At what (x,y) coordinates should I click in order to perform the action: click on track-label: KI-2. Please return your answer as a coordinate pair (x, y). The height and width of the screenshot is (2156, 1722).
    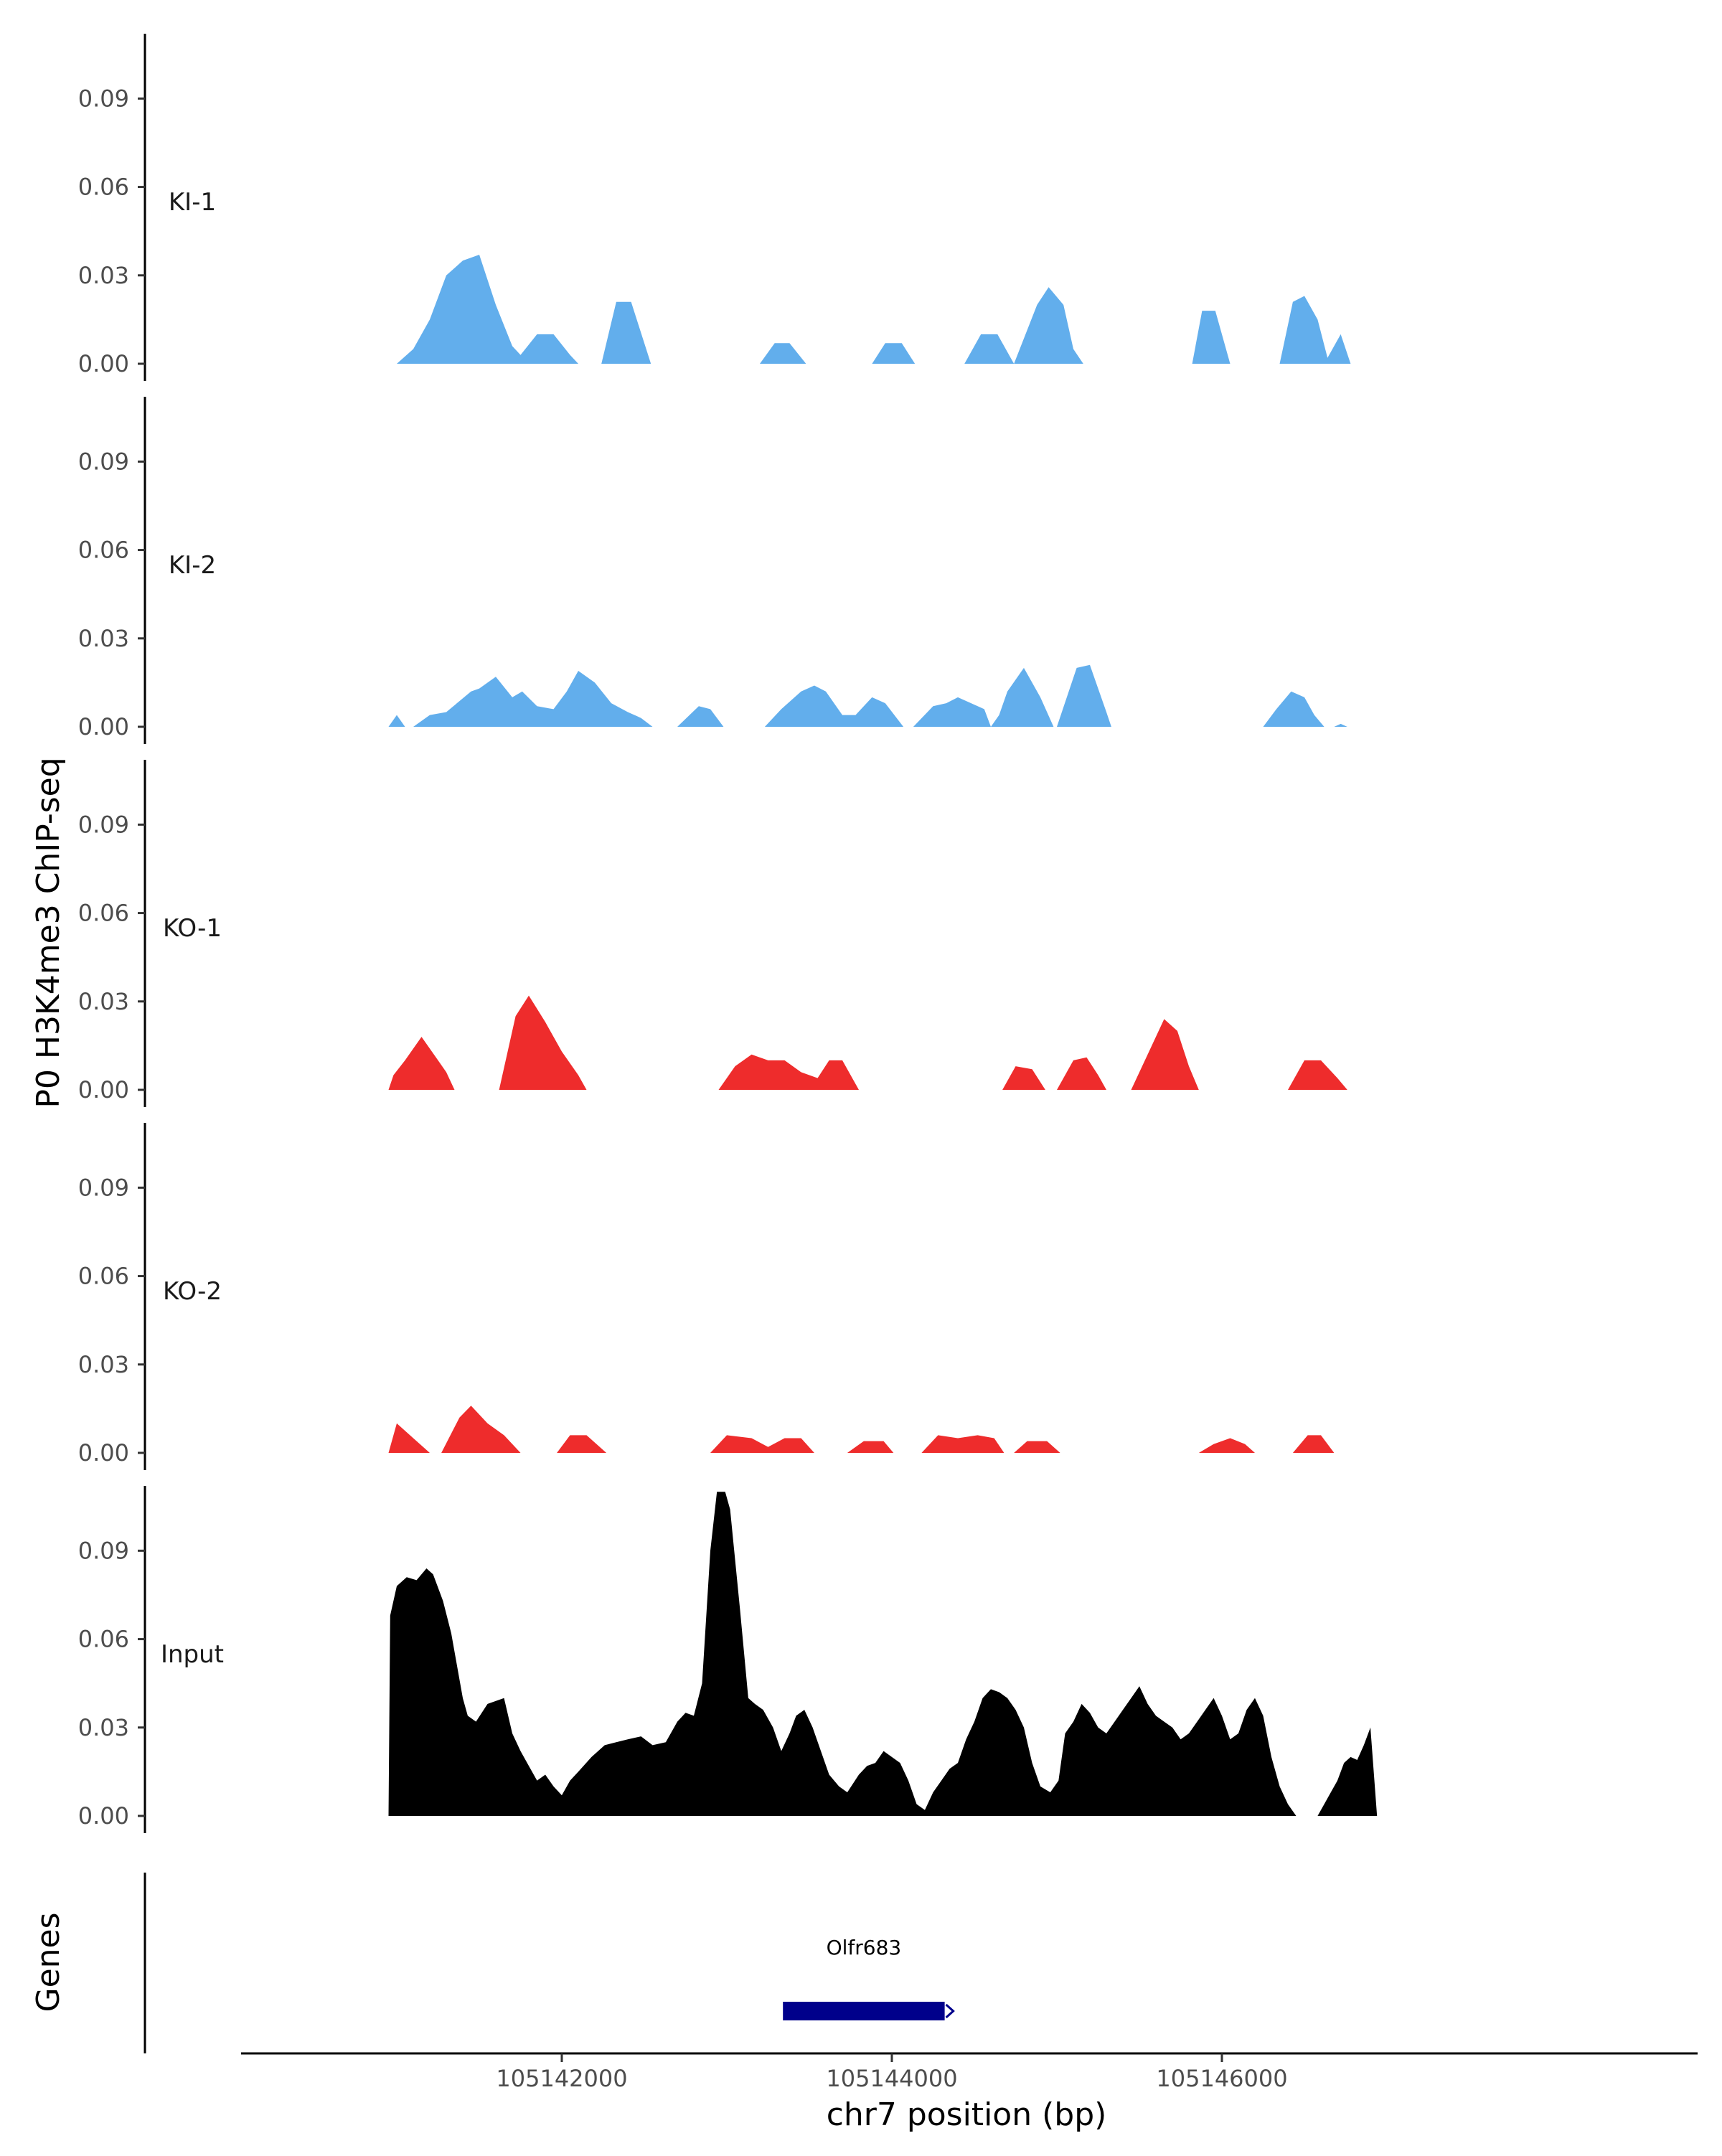
    Looking at the image, I should click on (193, 566).